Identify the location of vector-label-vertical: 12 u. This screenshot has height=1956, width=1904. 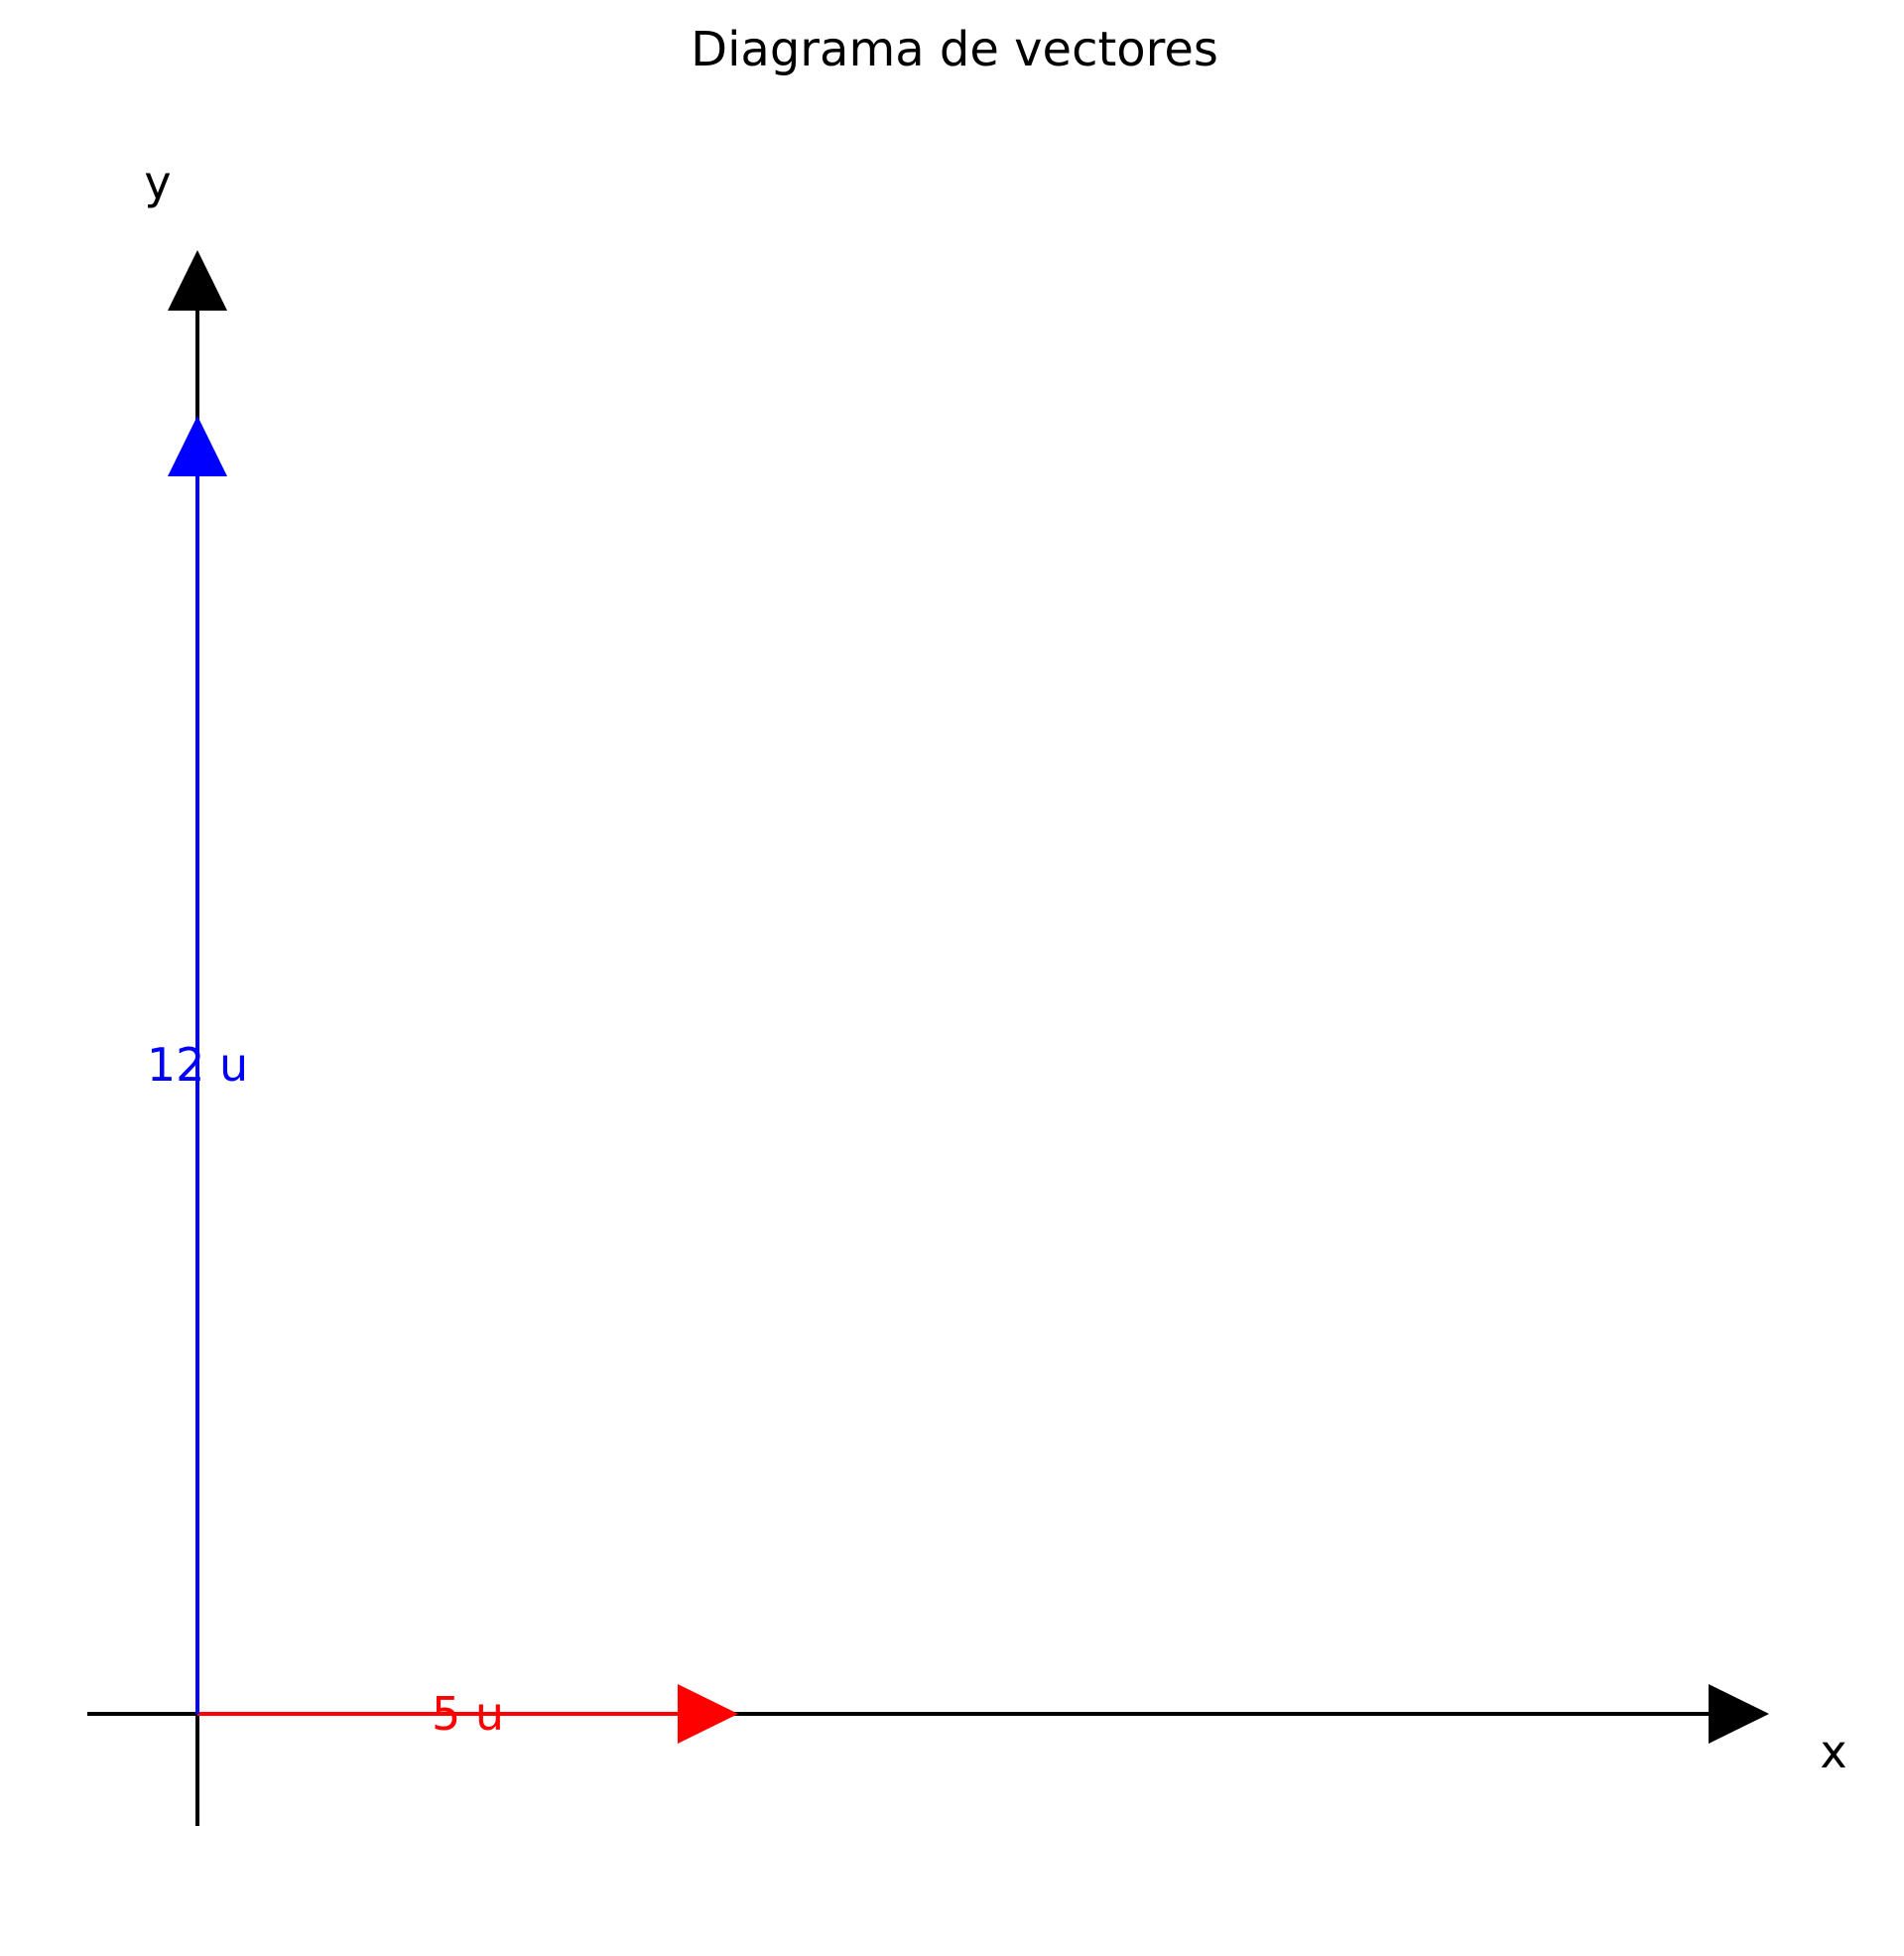
(197, 1065).